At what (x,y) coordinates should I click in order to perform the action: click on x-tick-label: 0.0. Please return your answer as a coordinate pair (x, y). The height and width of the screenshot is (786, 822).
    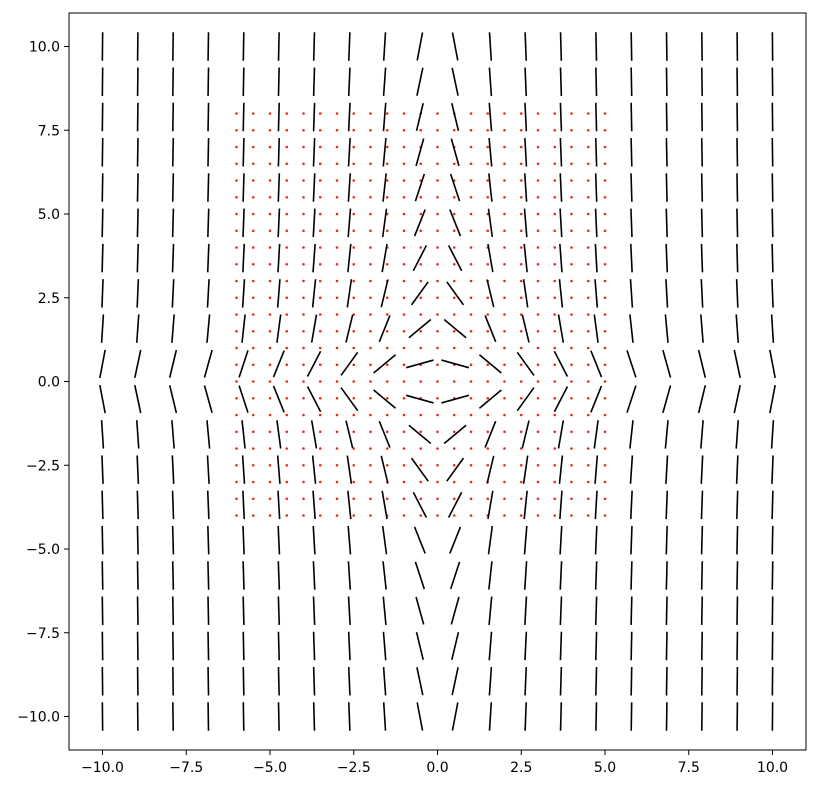
    Looking at the image, I should click on (437, 768).